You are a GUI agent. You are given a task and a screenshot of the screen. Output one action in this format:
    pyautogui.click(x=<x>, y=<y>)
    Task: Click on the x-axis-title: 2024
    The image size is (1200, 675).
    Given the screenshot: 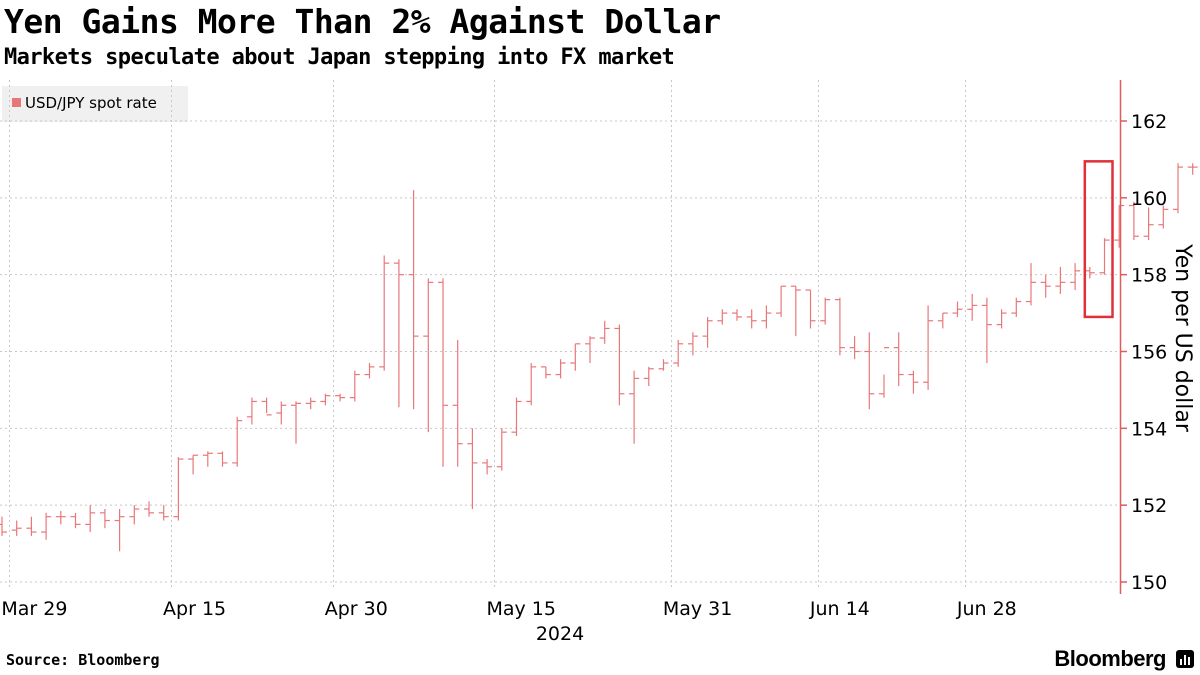 What is the action you would take?
    pyautogui.click(x=560, y=634)
    